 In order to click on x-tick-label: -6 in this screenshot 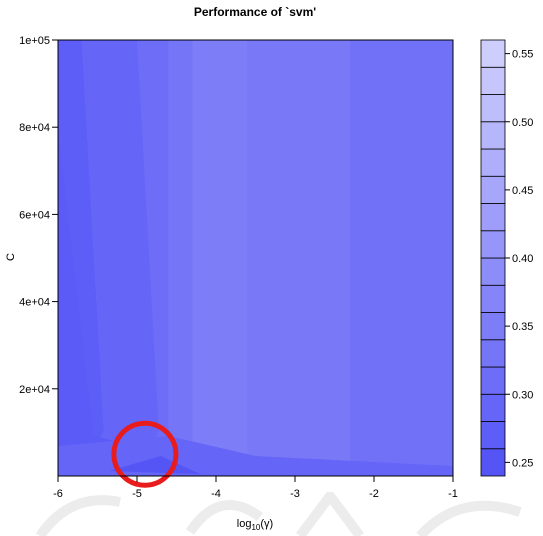, I will do `click(58, 494)`.